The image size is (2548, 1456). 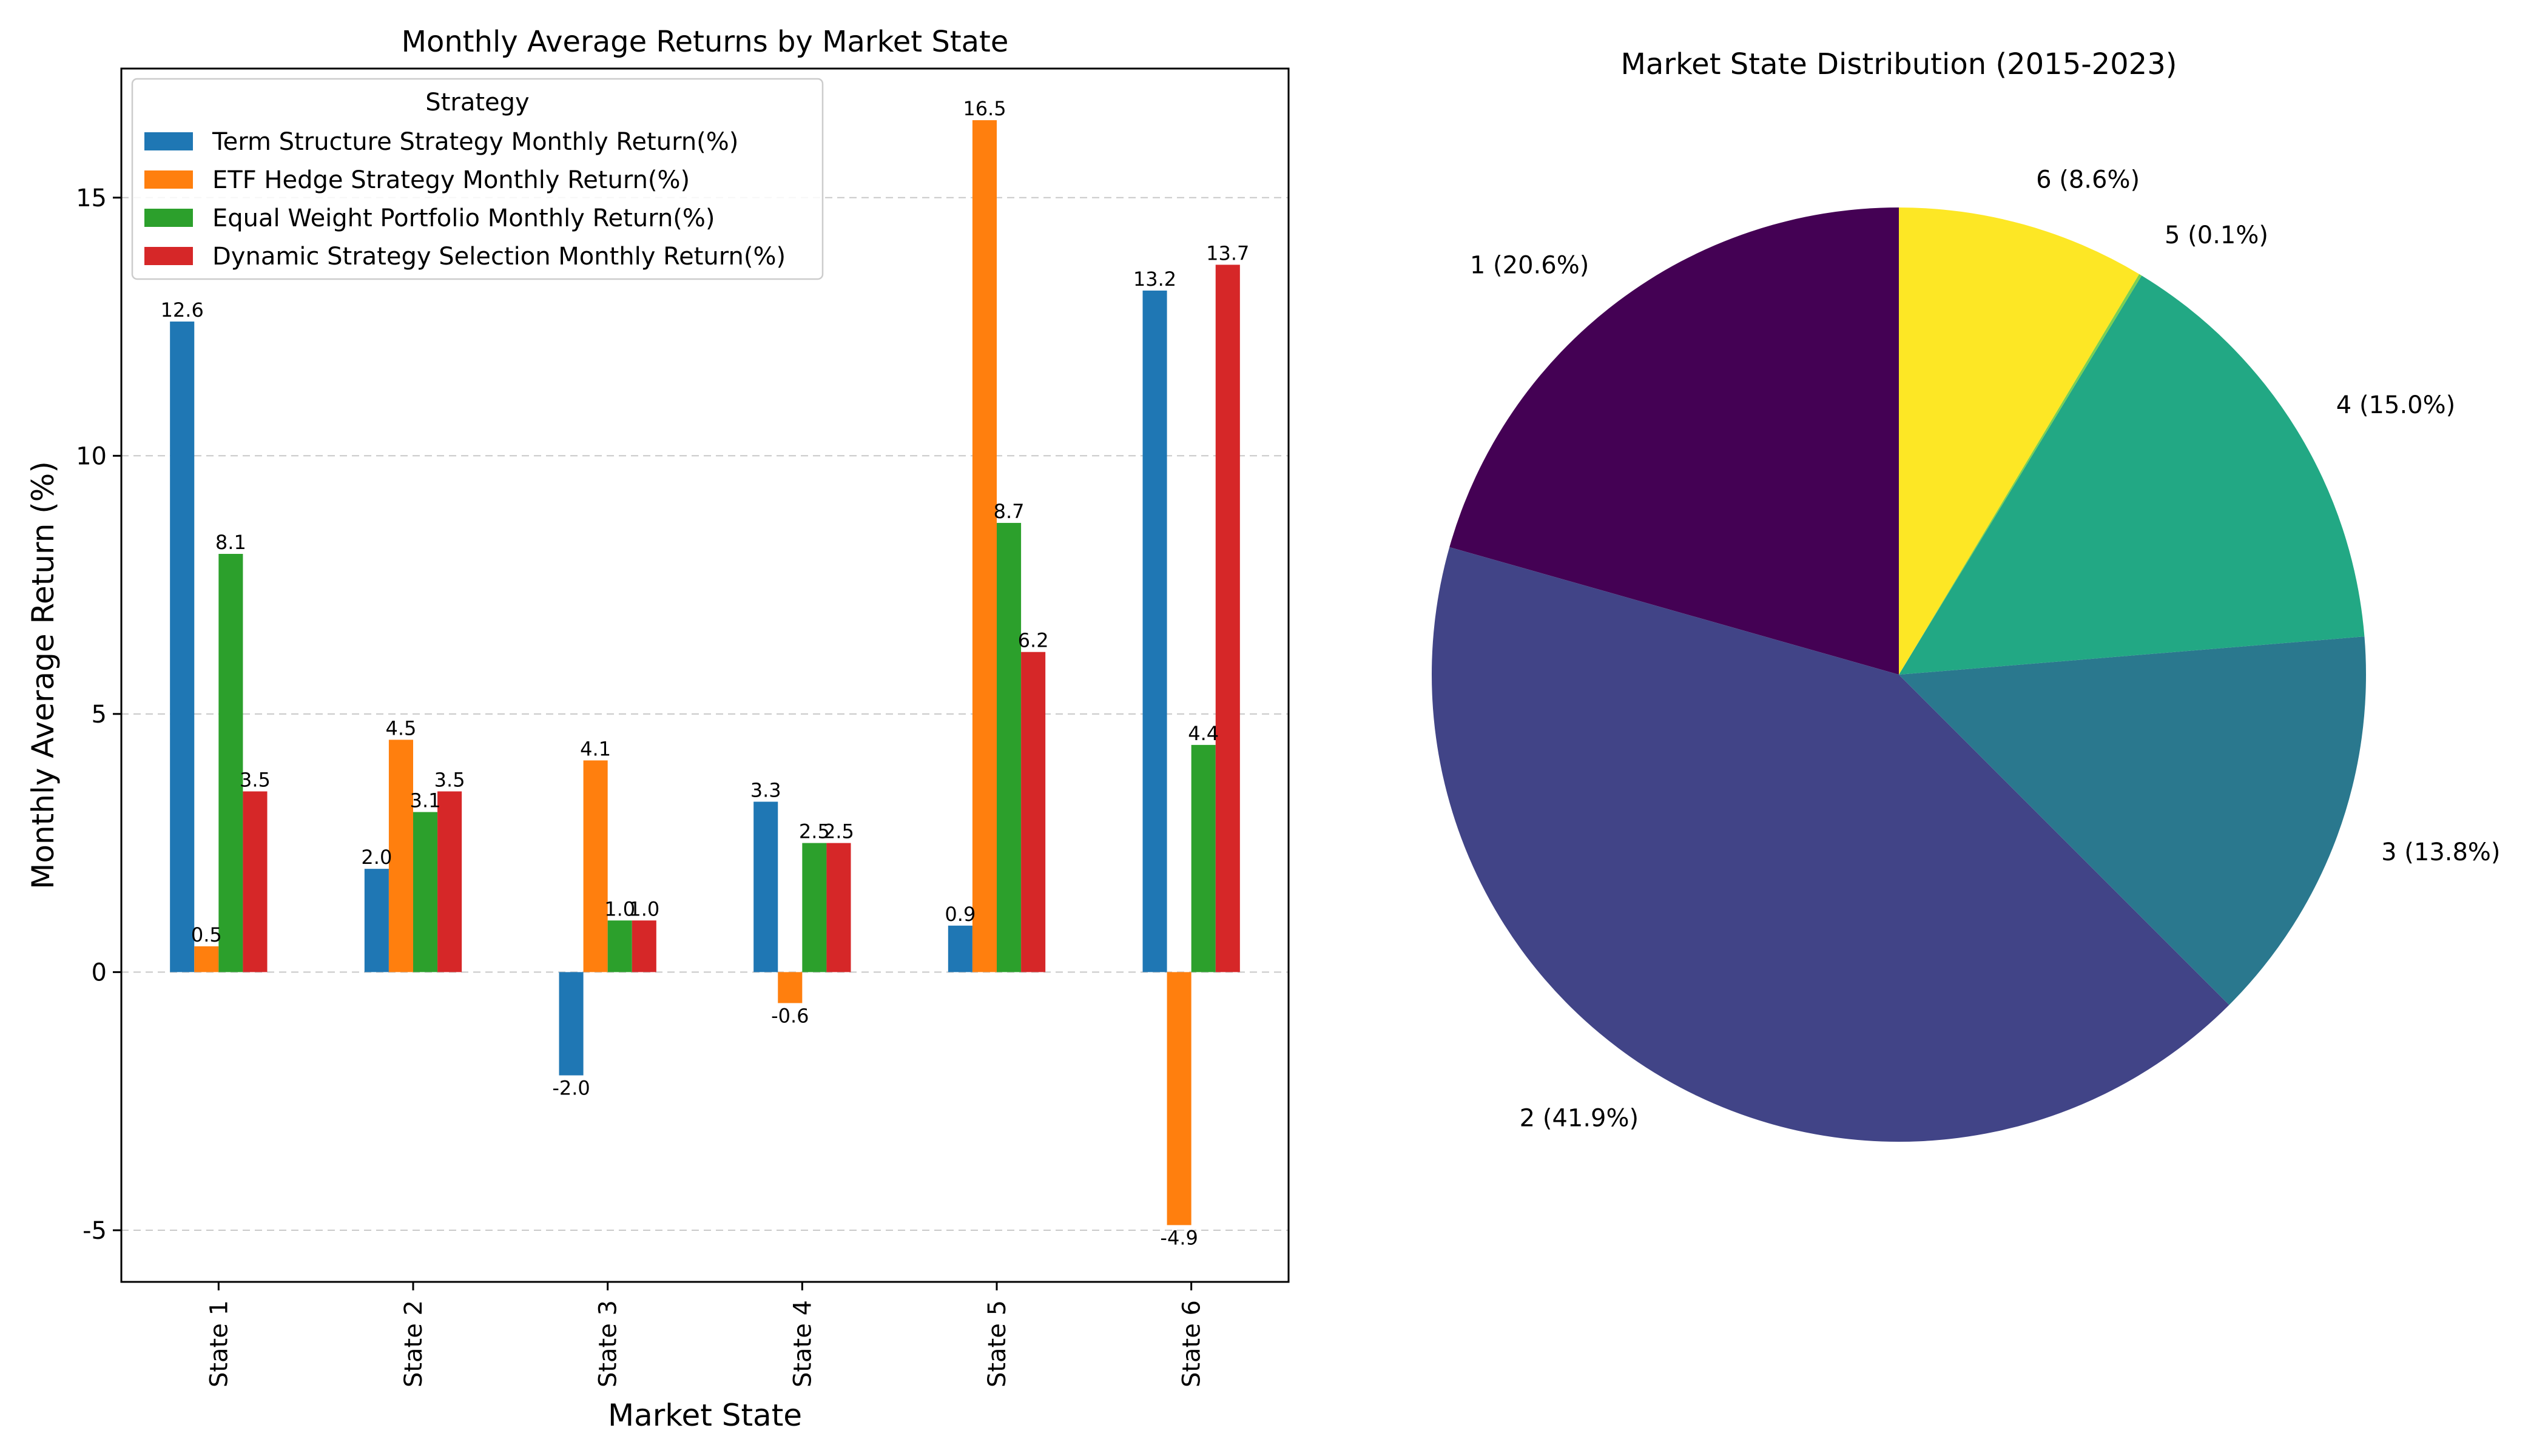 What do you see at coordinates (206, 934) in the screenshot?
I see `bar-value-label: 0.5` at bounding box center [206, 934].